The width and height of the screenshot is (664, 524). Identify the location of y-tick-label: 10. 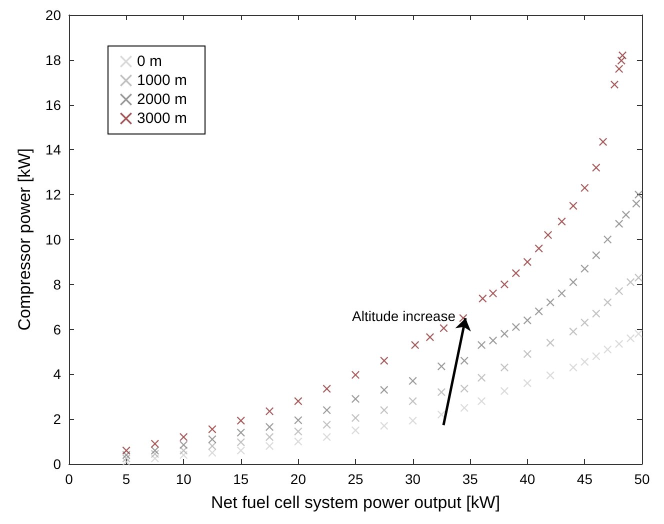
(53, 240).